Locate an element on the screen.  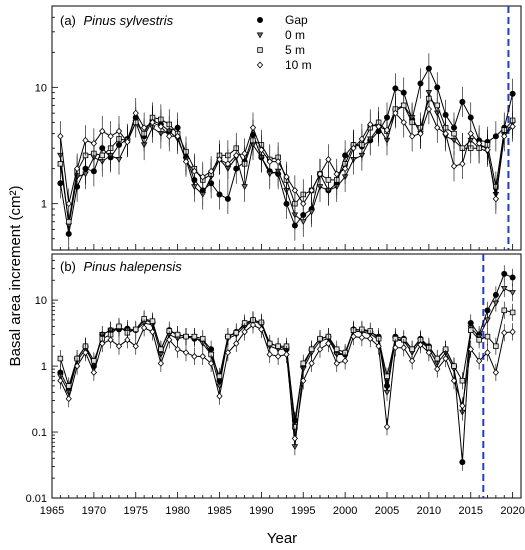
legend-label-Gap: Gap is located at coordinates (296, 20).